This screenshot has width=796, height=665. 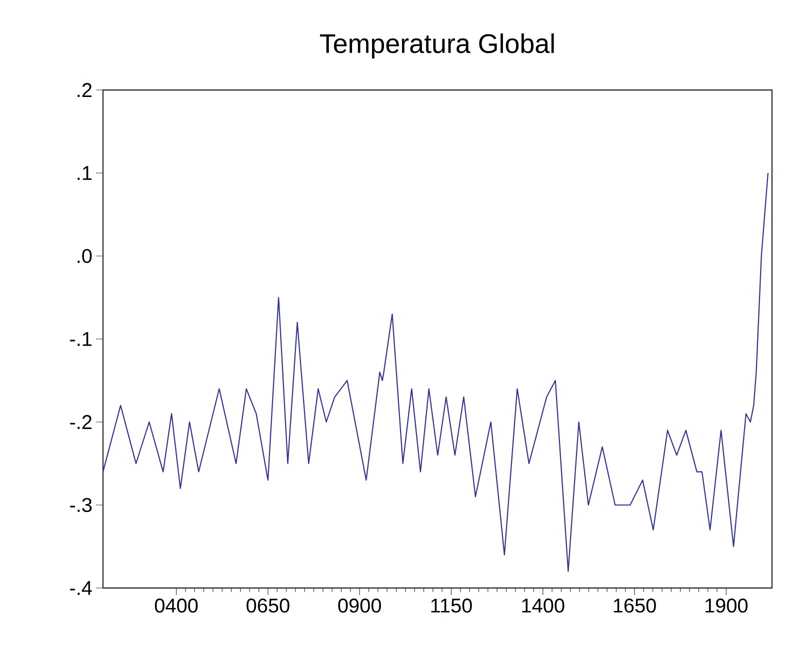 What do you see at coordinates (81, 588) in the screenshot?
I see `y-tick-label: -.4` at bounding box center [81, 588].